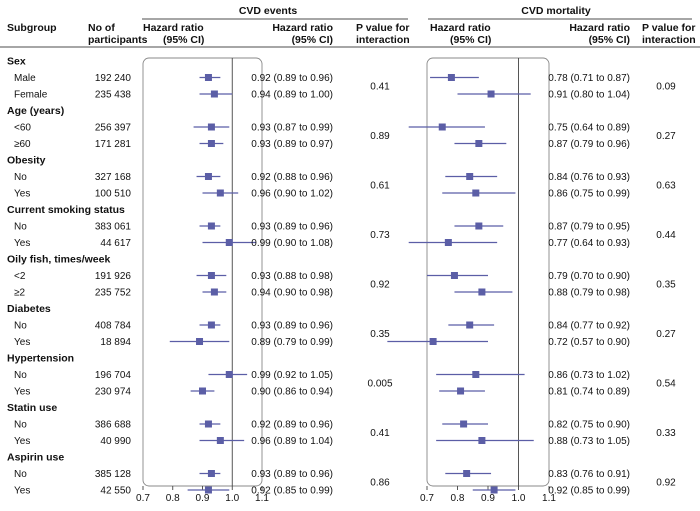  What do you see at coordinates (589, 243) in the screenshot?
I see `hr-text-mortality-current-smoking-status-yes: 0.77 (0.64 to 0.93)` at bounding box center [589, 243].